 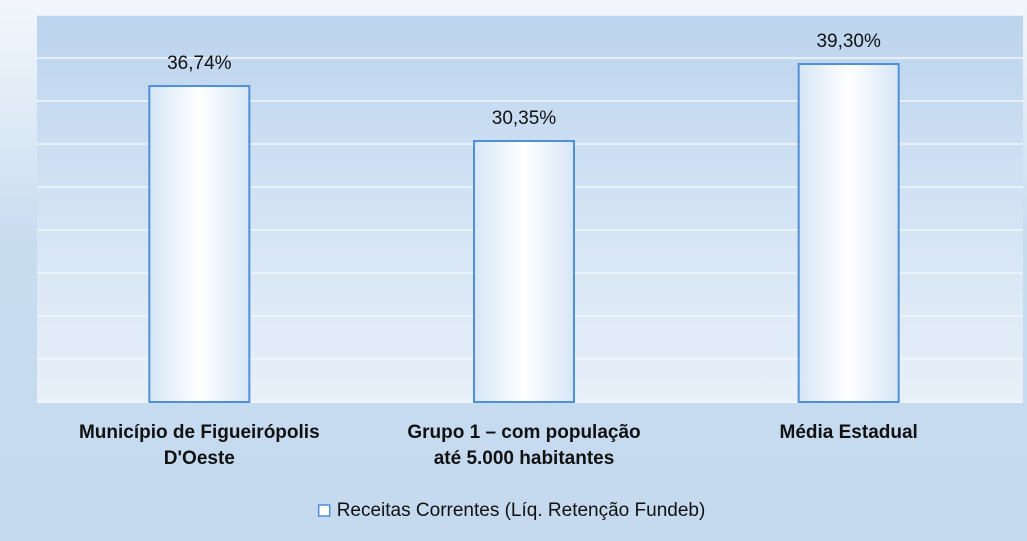 I want to click on data-label: 39,30%, so click(x=848, y=41).